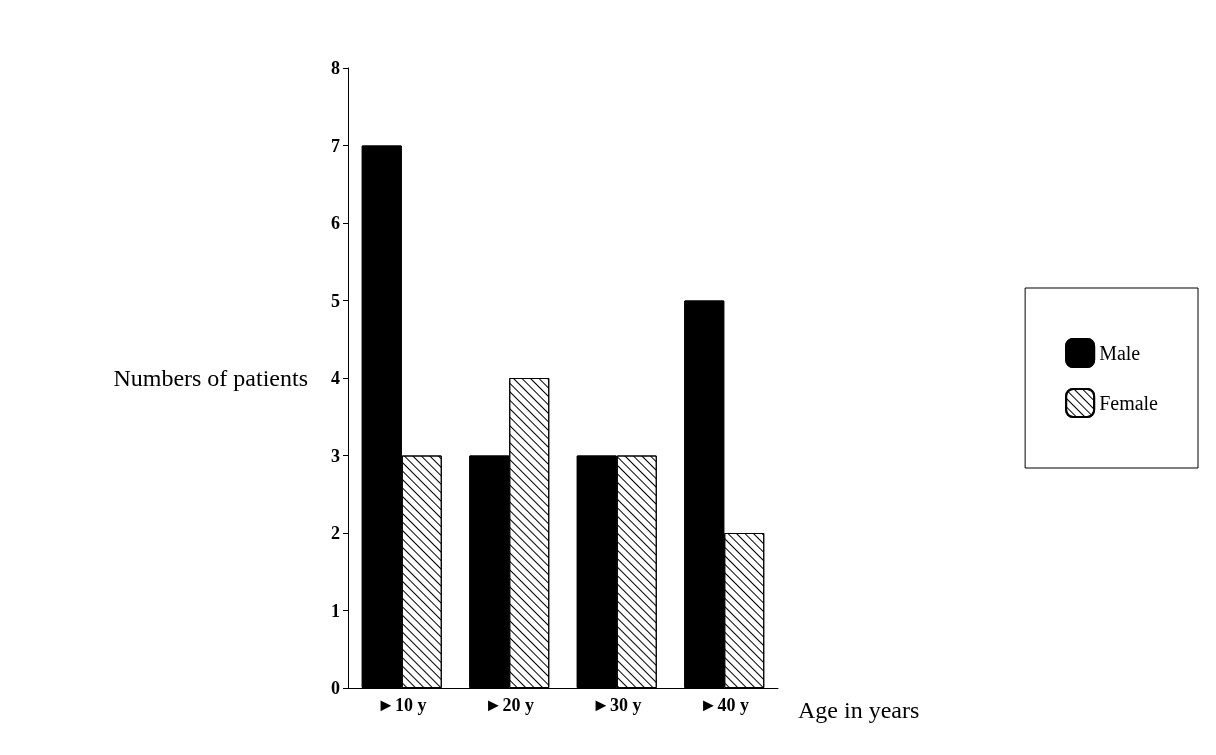  What do you see at coordinates (335, 300) in the screenshot?
I see `y-tick-label: 5` at bounding box center [335, 300].